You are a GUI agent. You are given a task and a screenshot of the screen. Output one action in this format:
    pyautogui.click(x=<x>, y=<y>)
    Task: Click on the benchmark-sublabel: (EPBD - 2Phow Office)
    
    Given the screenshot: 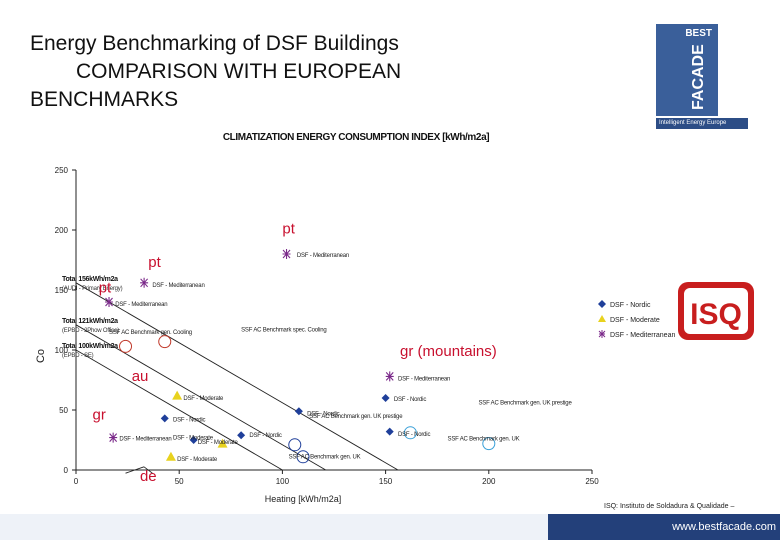 What is the action you would take?
    pyautogui.click(x=90, y=331)
    